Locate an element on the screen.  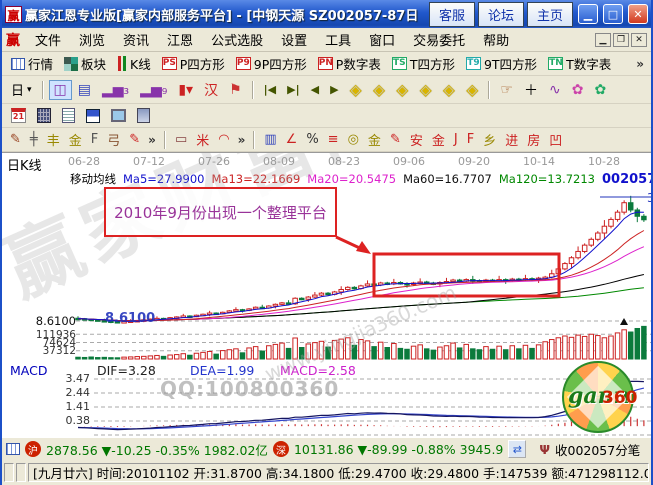
quote-grid-icon is located at coordinates (13, 449).